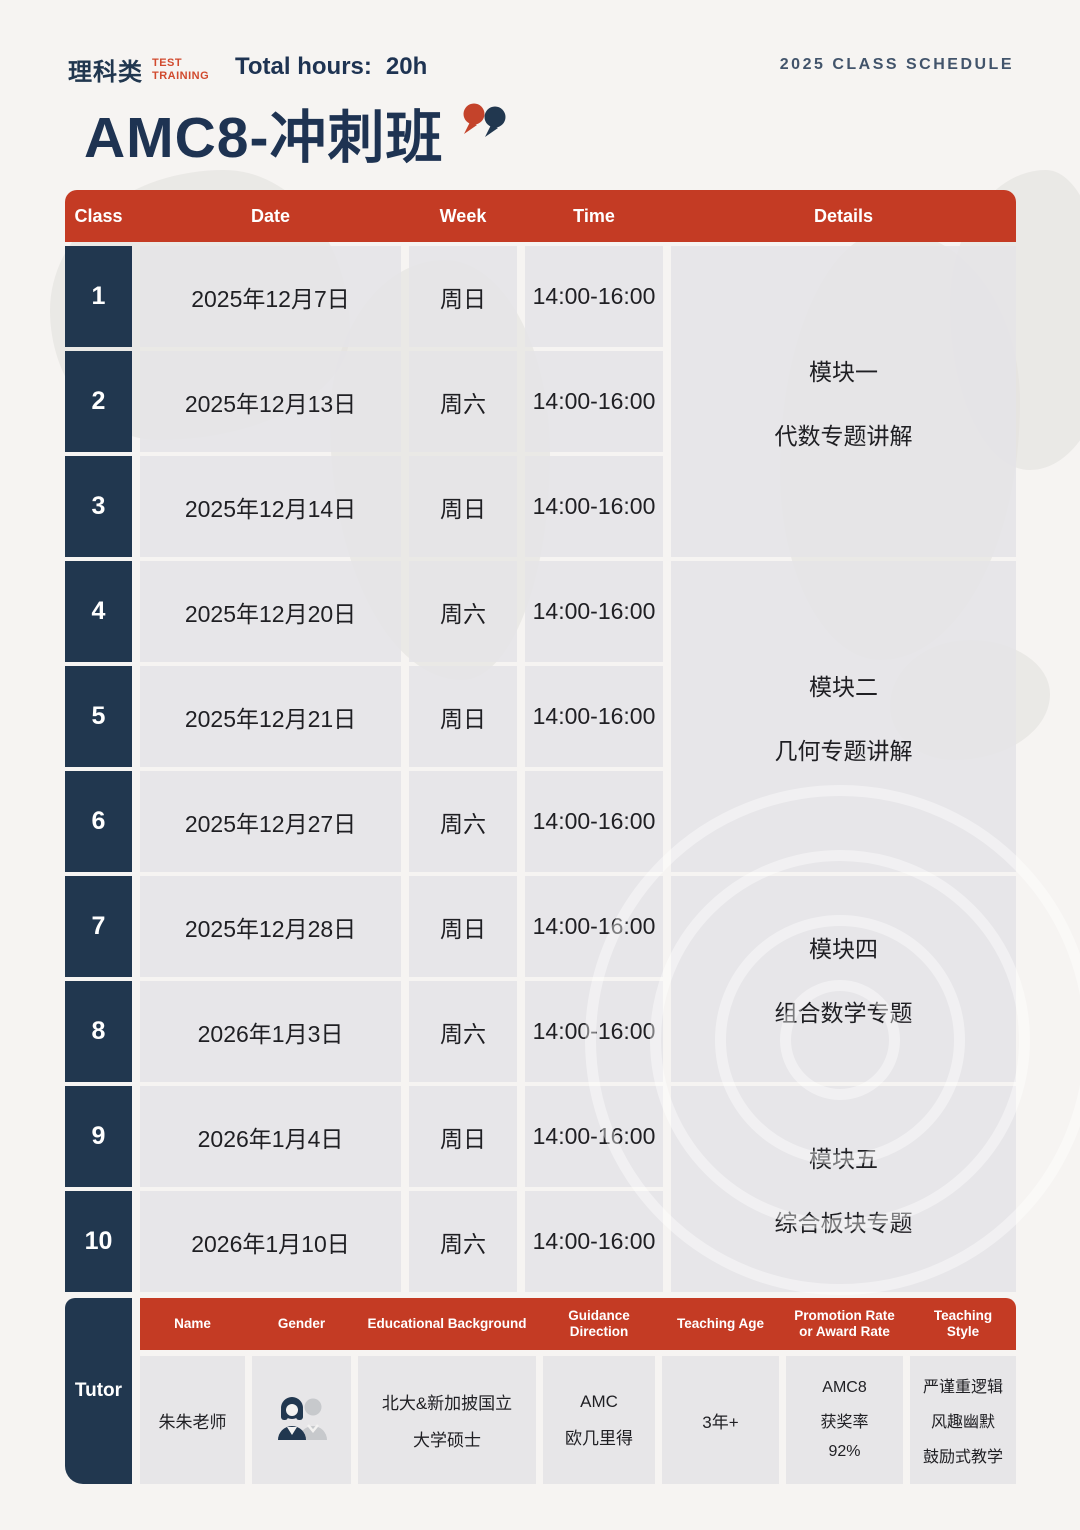 This screenshot has height=1530, width=1080. I want to click on module-title: 模块一, so click(843, 371).